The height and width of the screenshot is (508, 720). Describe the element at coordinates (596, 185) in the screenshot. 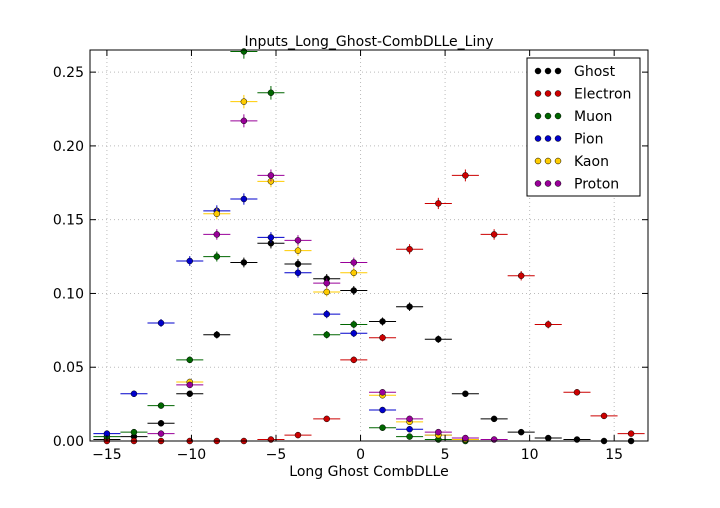

I see `legend-label-proton: Proton` at that location.